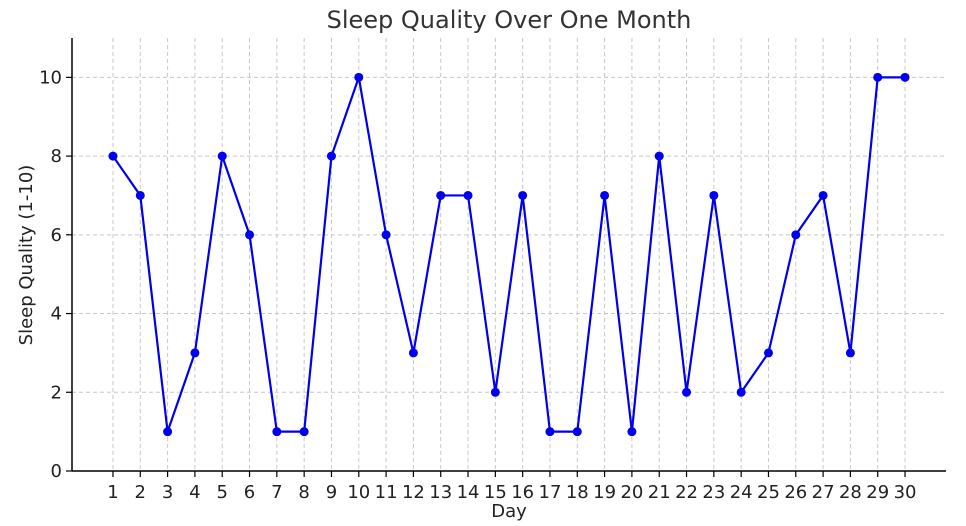  I want to click on x-tick-label: 4, so click(194, 492).